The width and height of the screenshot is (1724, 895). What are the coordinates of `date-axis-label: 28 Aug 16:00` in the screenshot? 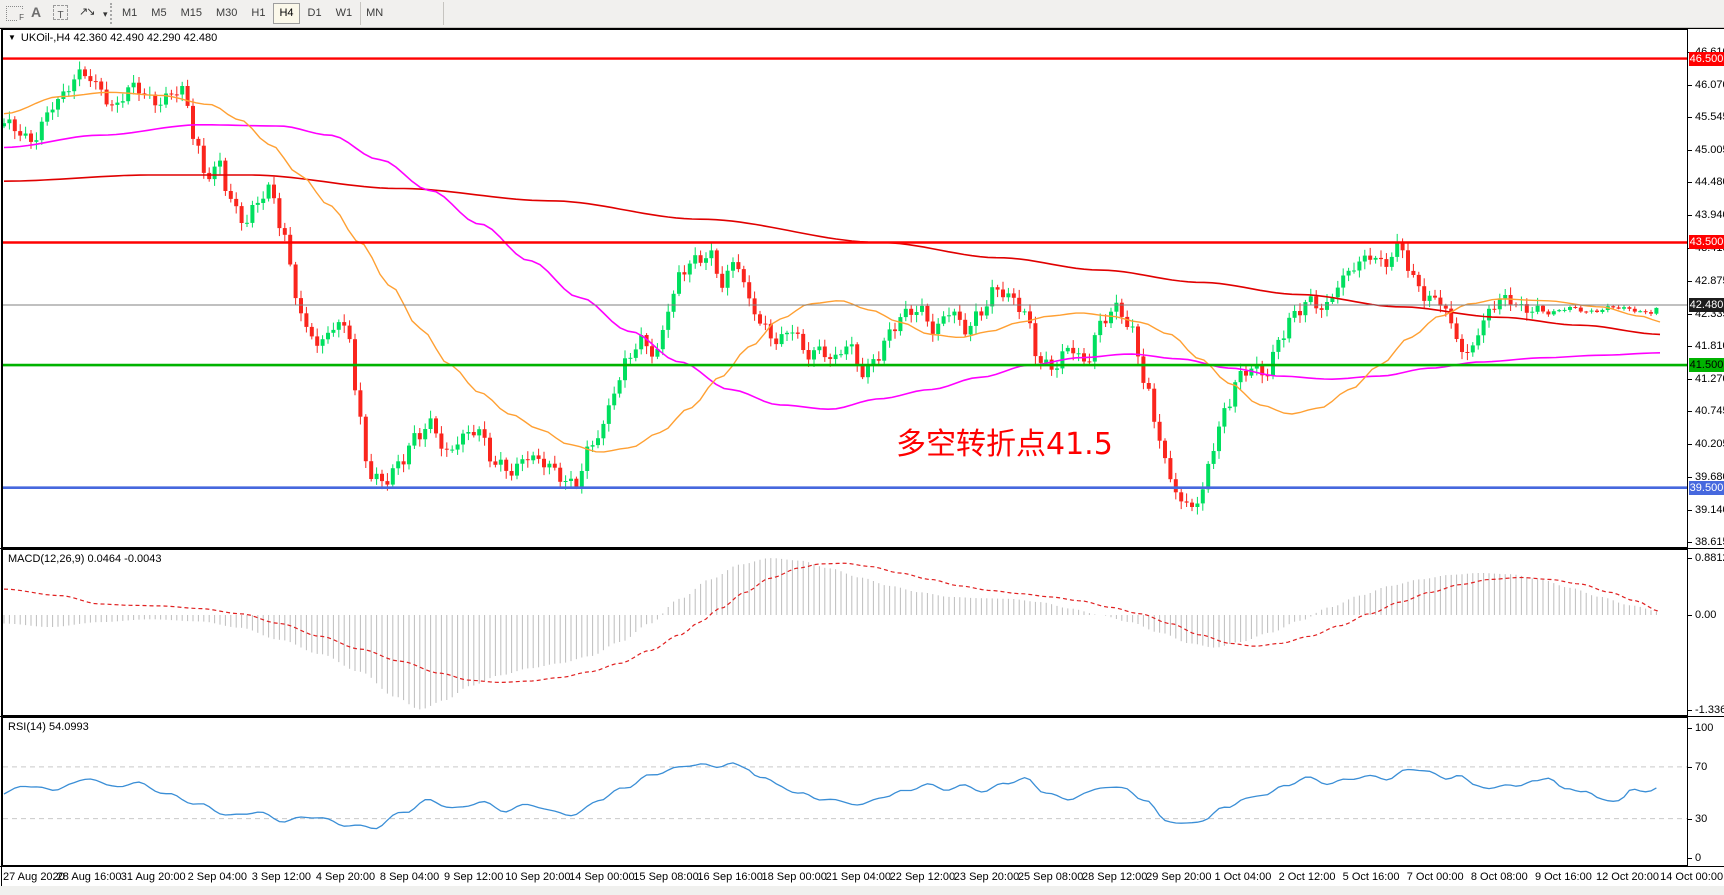 It's located at (89, 877).